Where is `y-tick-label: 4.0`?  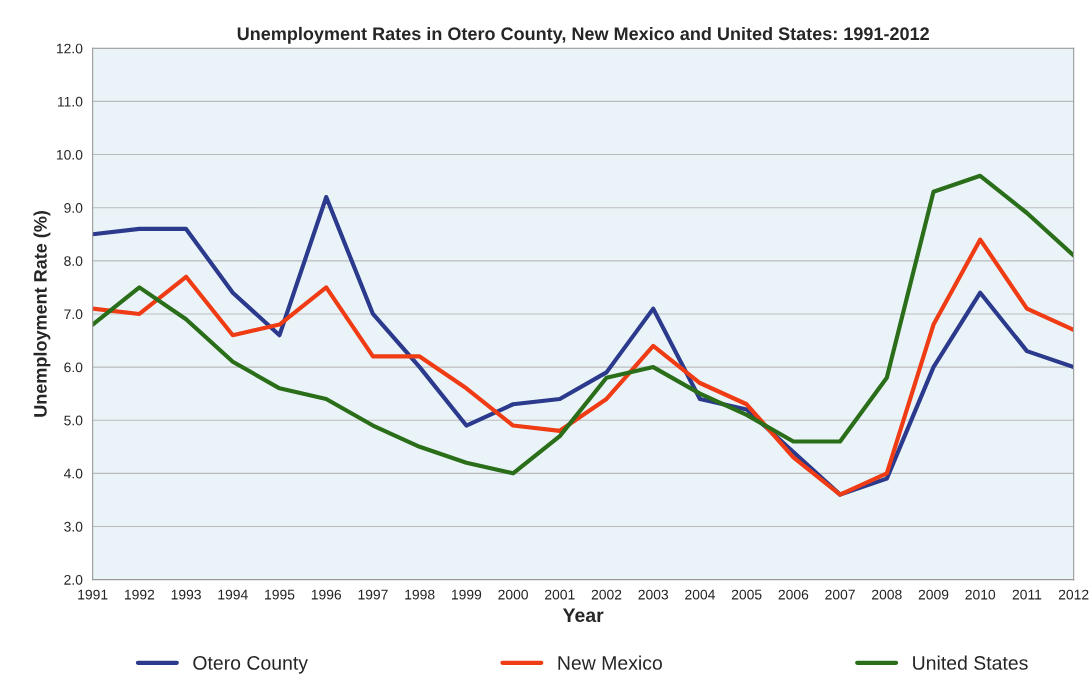 y-tick-label: 4.0 is located at coordinates (73, 473).